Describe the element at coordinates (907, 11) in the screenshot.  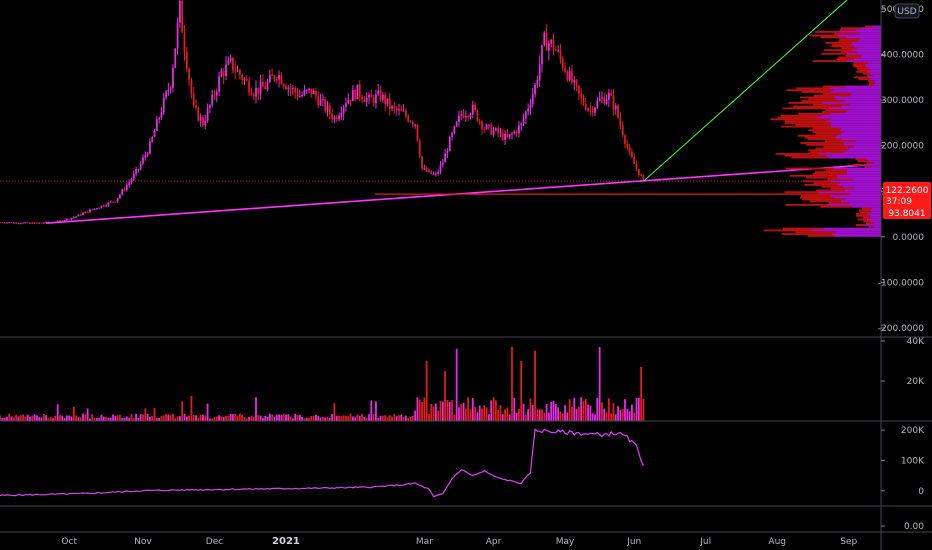
I see `currency-button` at that location.